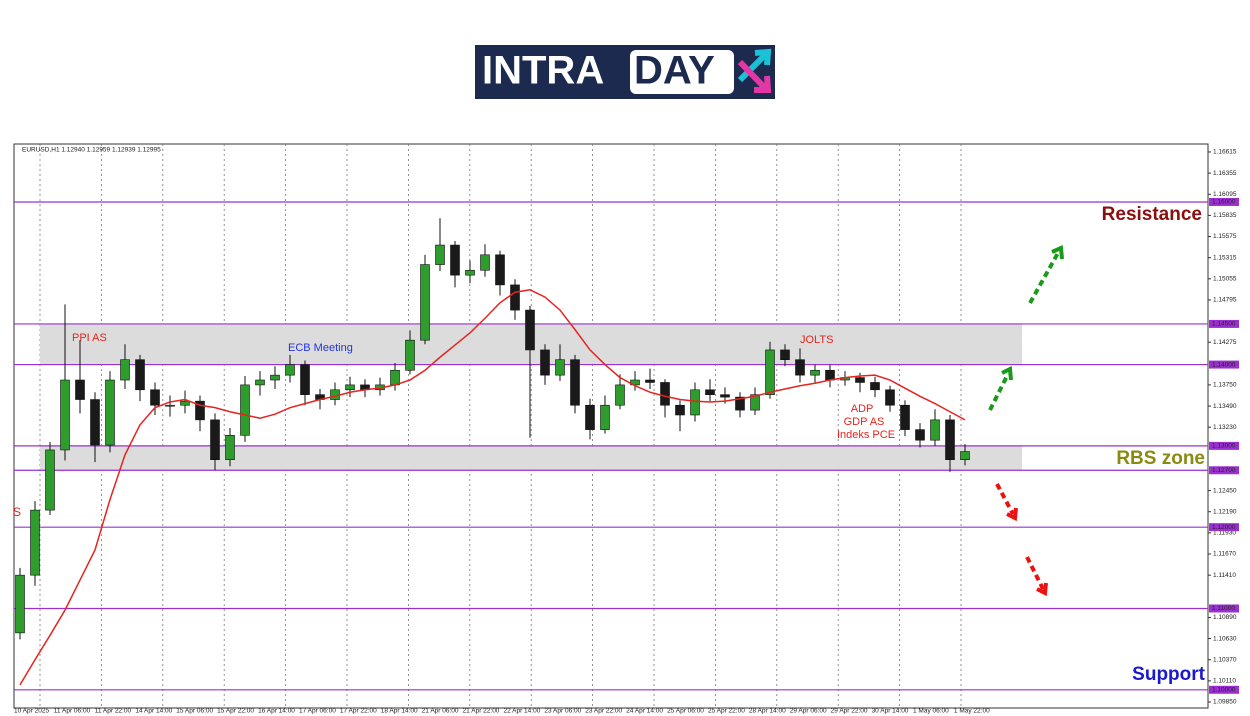 This screenshot has width=1250, height=716. I want to click on zone, so click(531, 458).